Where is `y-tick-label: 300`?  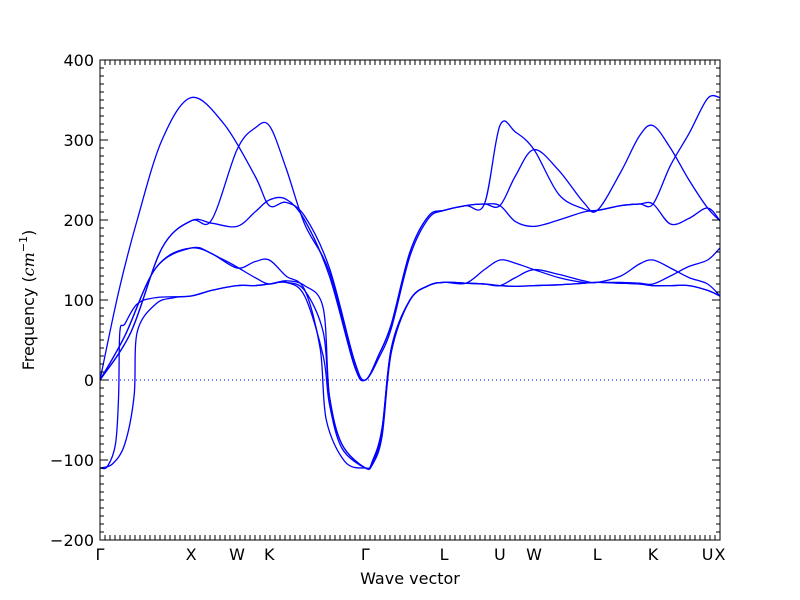
y-tick-label: 300 is located at coordinates (78, 140).